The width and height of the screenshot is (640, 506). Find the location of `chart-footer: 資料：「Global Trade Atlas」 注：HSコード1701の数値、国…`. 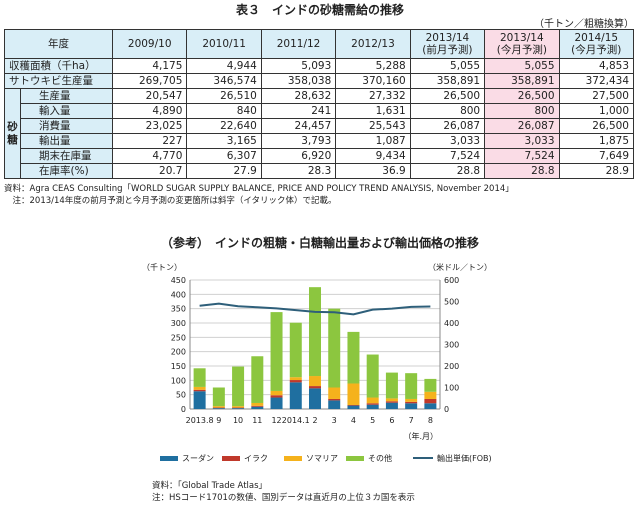

chart-footer: 資料：「Global Trade Atlas」 注：HSコード1701の数値、国… is located at coordinates (283, 492).